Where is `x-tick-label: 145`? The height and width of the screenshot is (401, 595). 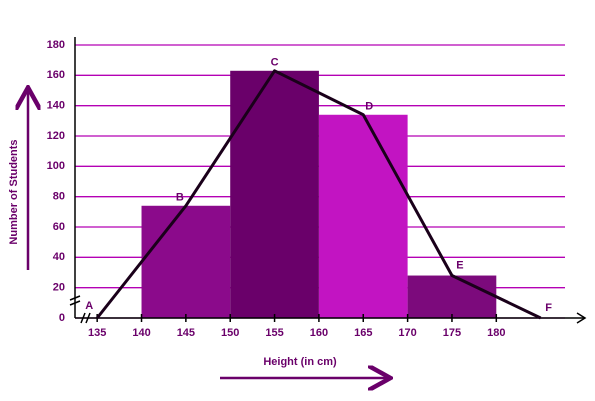
x-tick-label: 145 is located at coordinates (186, 333).